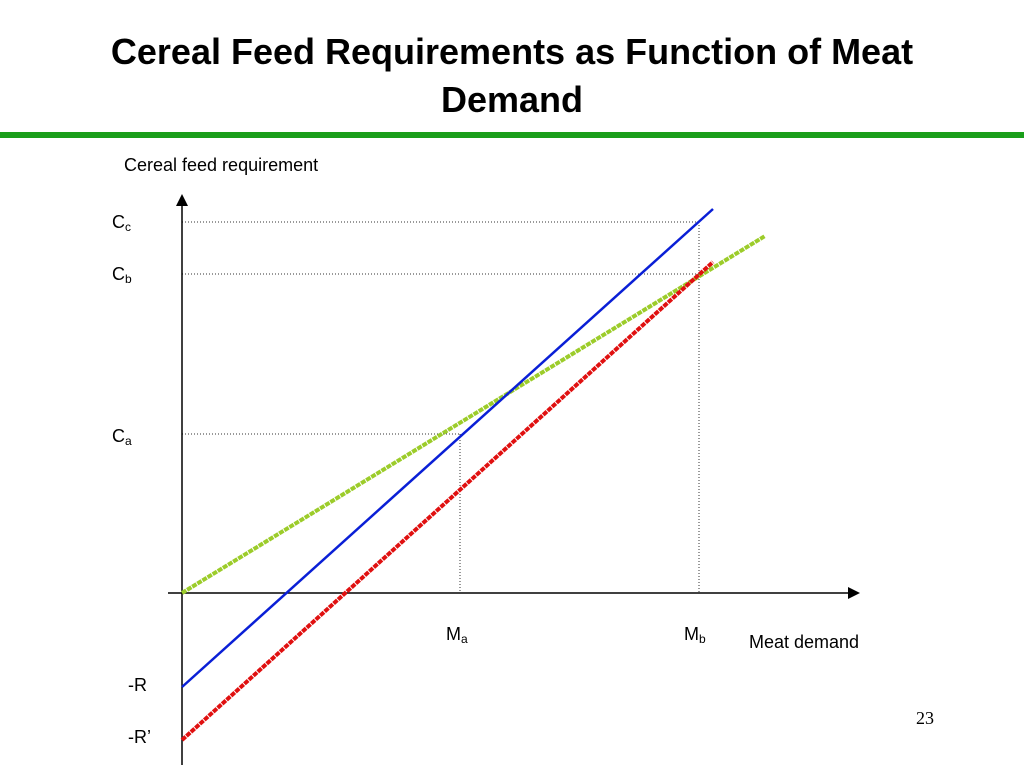  What do you see at coordinates (512, 135) in the screenshot?
I see `title-divider` at bounding box center [512, 135].